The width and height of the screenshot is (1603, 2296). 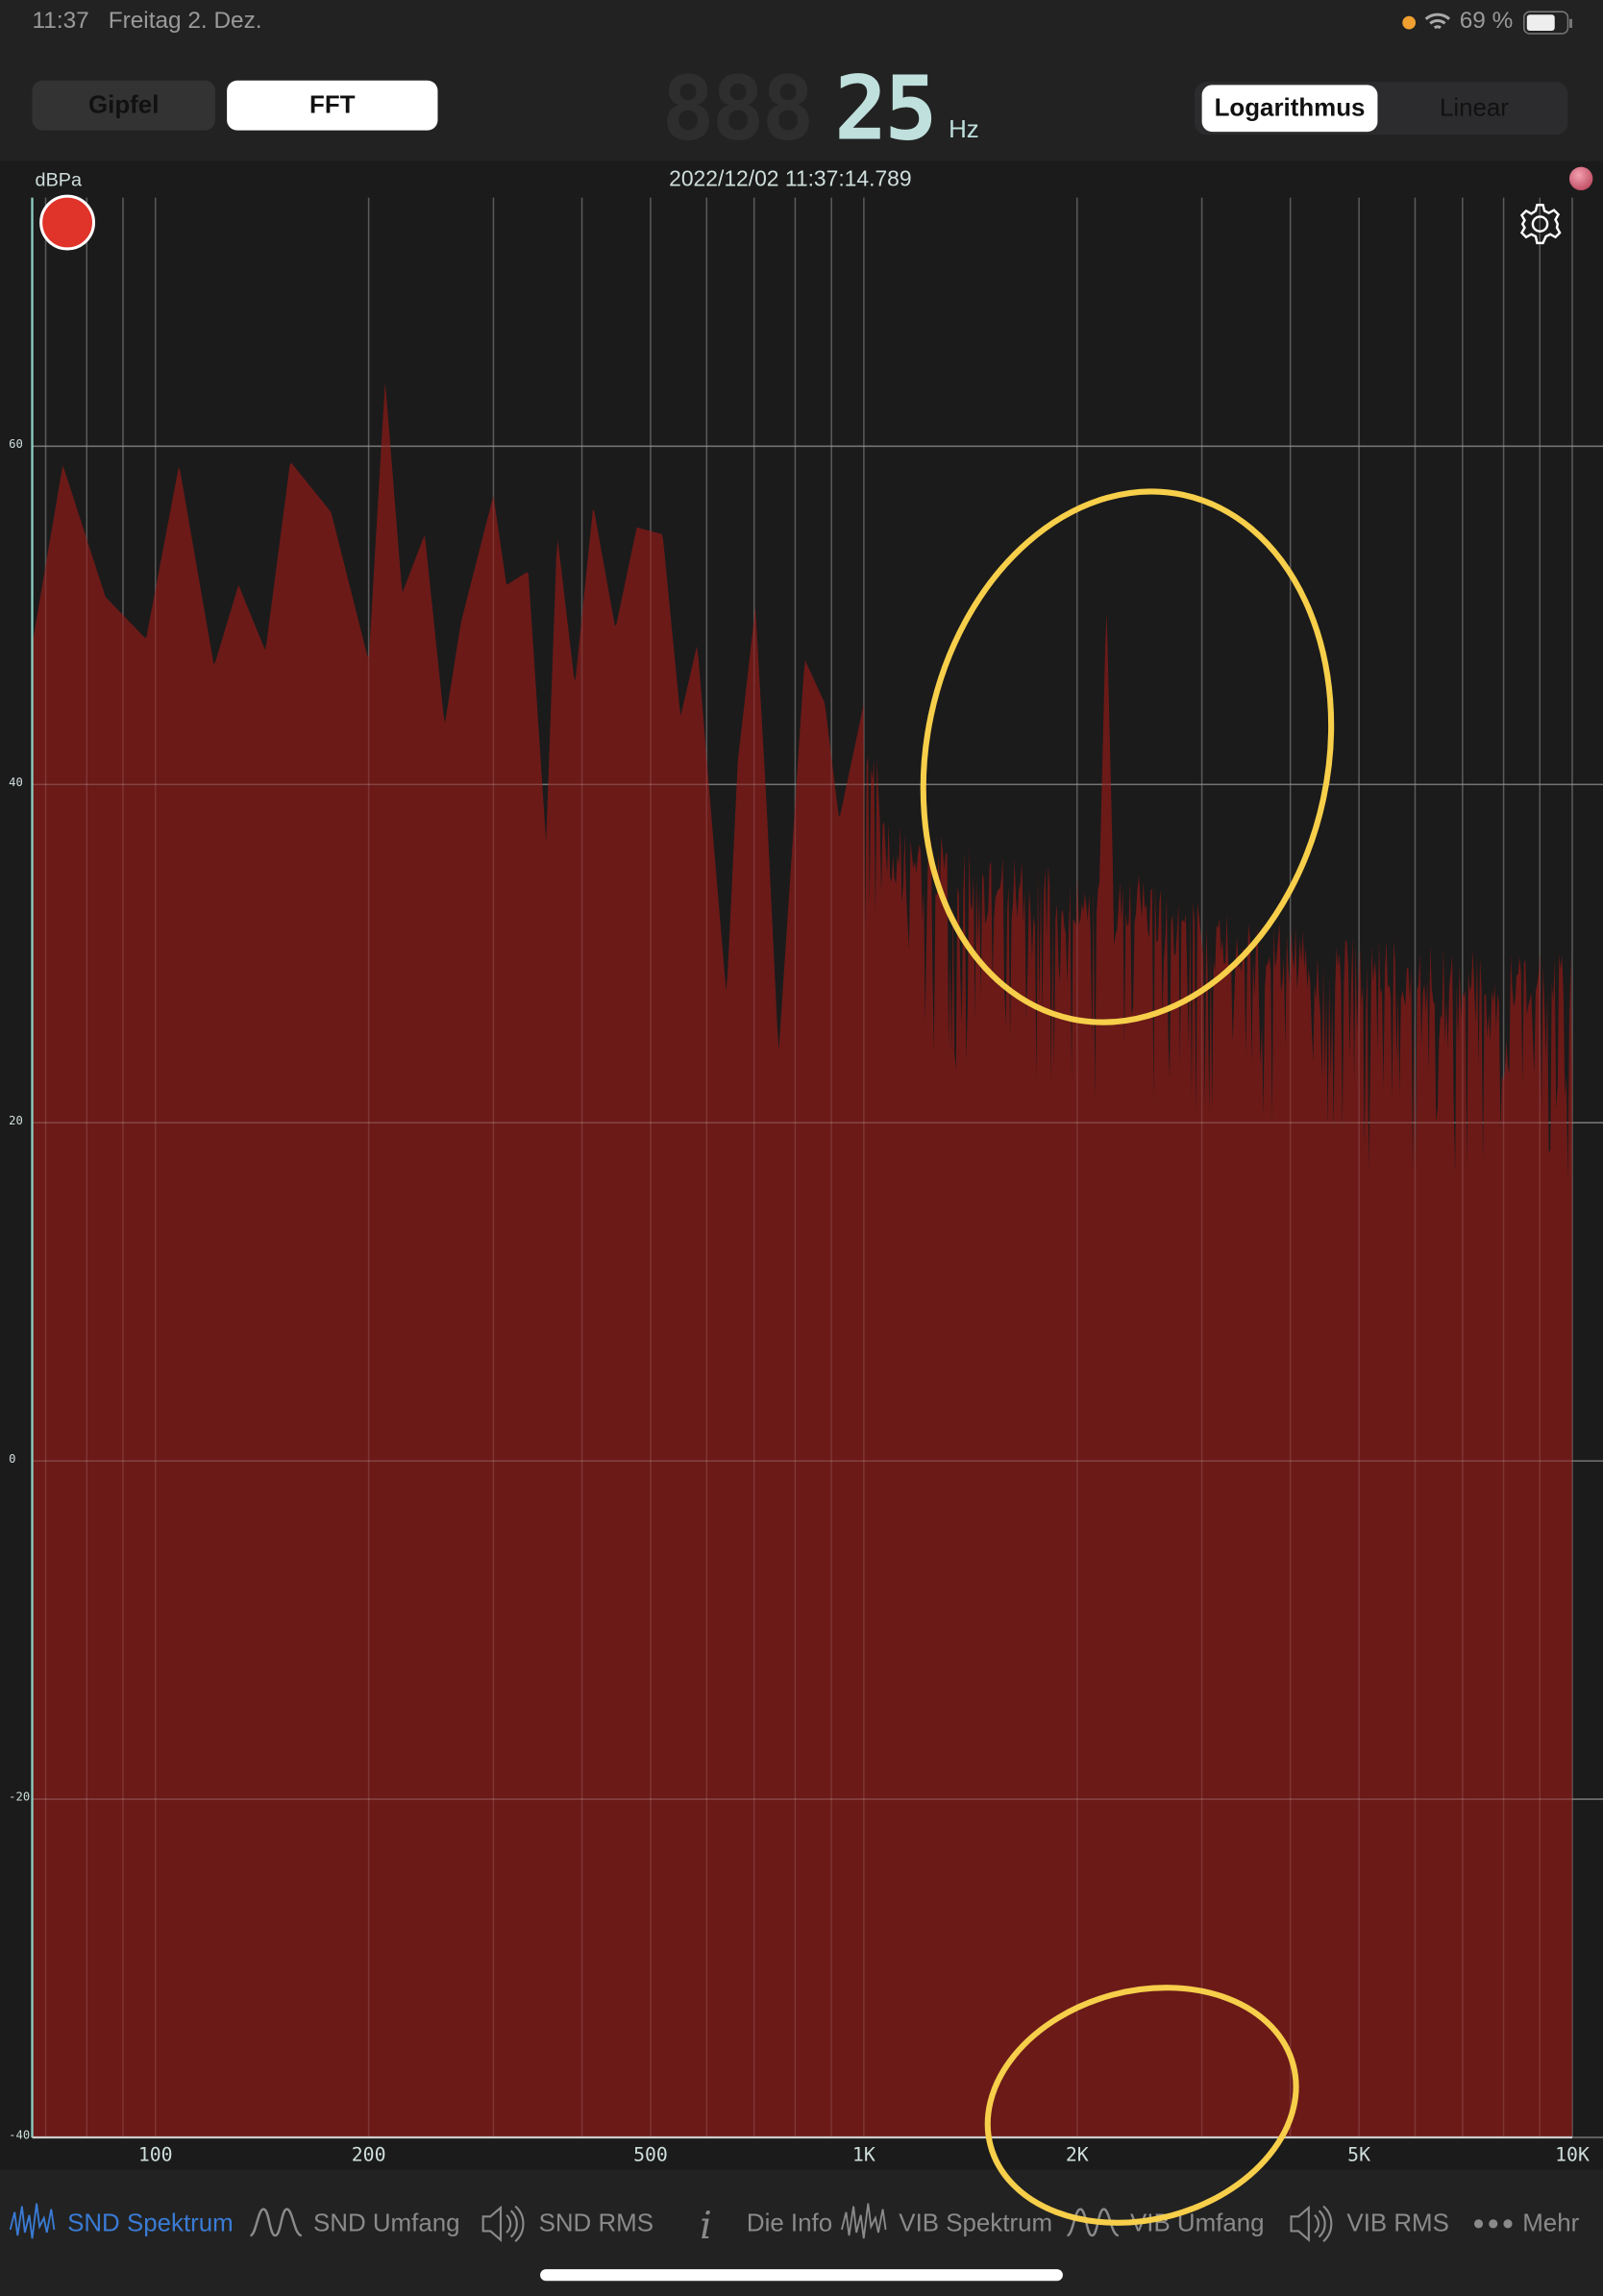 What do you see at coordinates (790, 179) in the screenshot?
I see `timestamp: 2022/12/02 11:37:14.789` at bounding box center [790, 179].